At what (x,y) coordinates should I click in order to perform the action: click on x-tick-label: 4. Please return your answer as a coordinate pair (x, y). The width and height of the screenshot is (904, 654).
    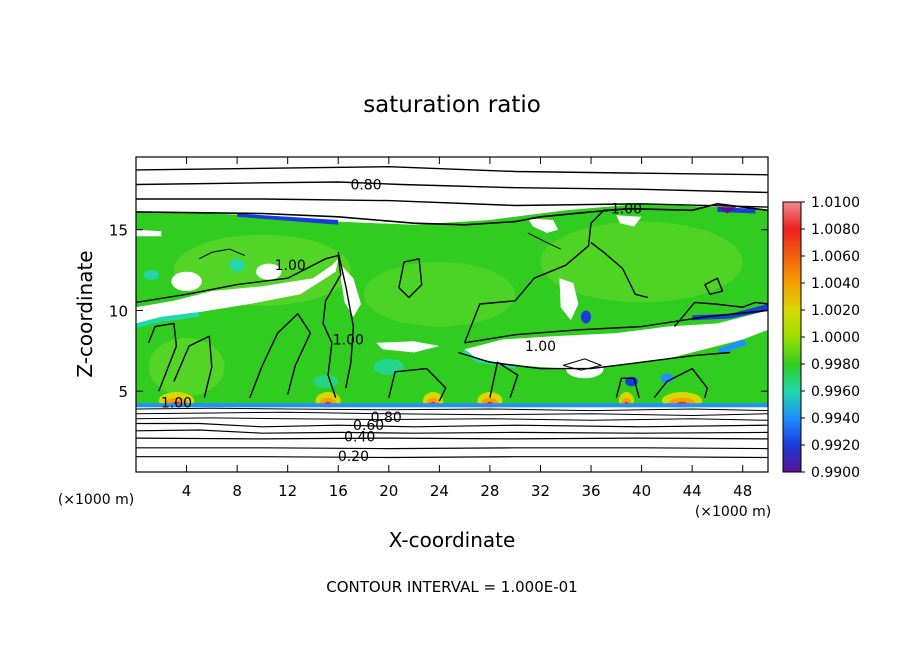
    Looking at the image, I should click on (187, 491).